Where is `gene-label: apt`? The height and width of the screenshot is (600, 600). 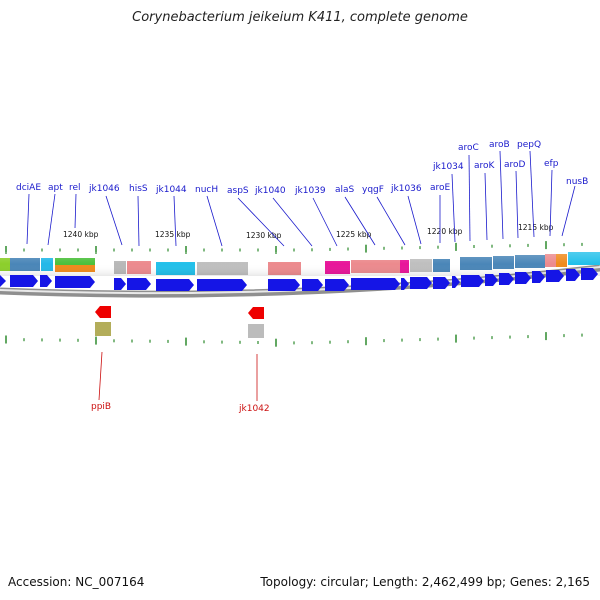 gene-label: apt is located at coordinates (55, 188).